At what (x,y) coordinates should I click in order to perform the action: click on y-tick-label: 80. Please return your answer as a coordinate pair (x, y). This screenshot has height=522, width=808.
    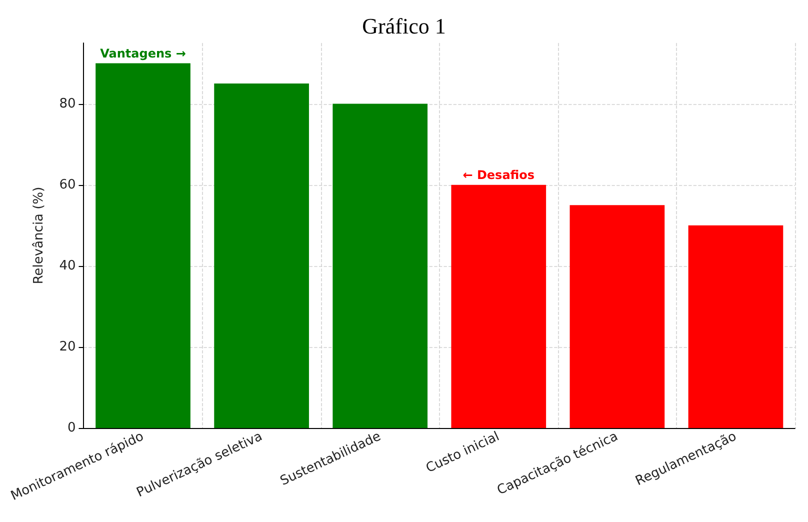
    Looking at the image, I should click on (67, 104).